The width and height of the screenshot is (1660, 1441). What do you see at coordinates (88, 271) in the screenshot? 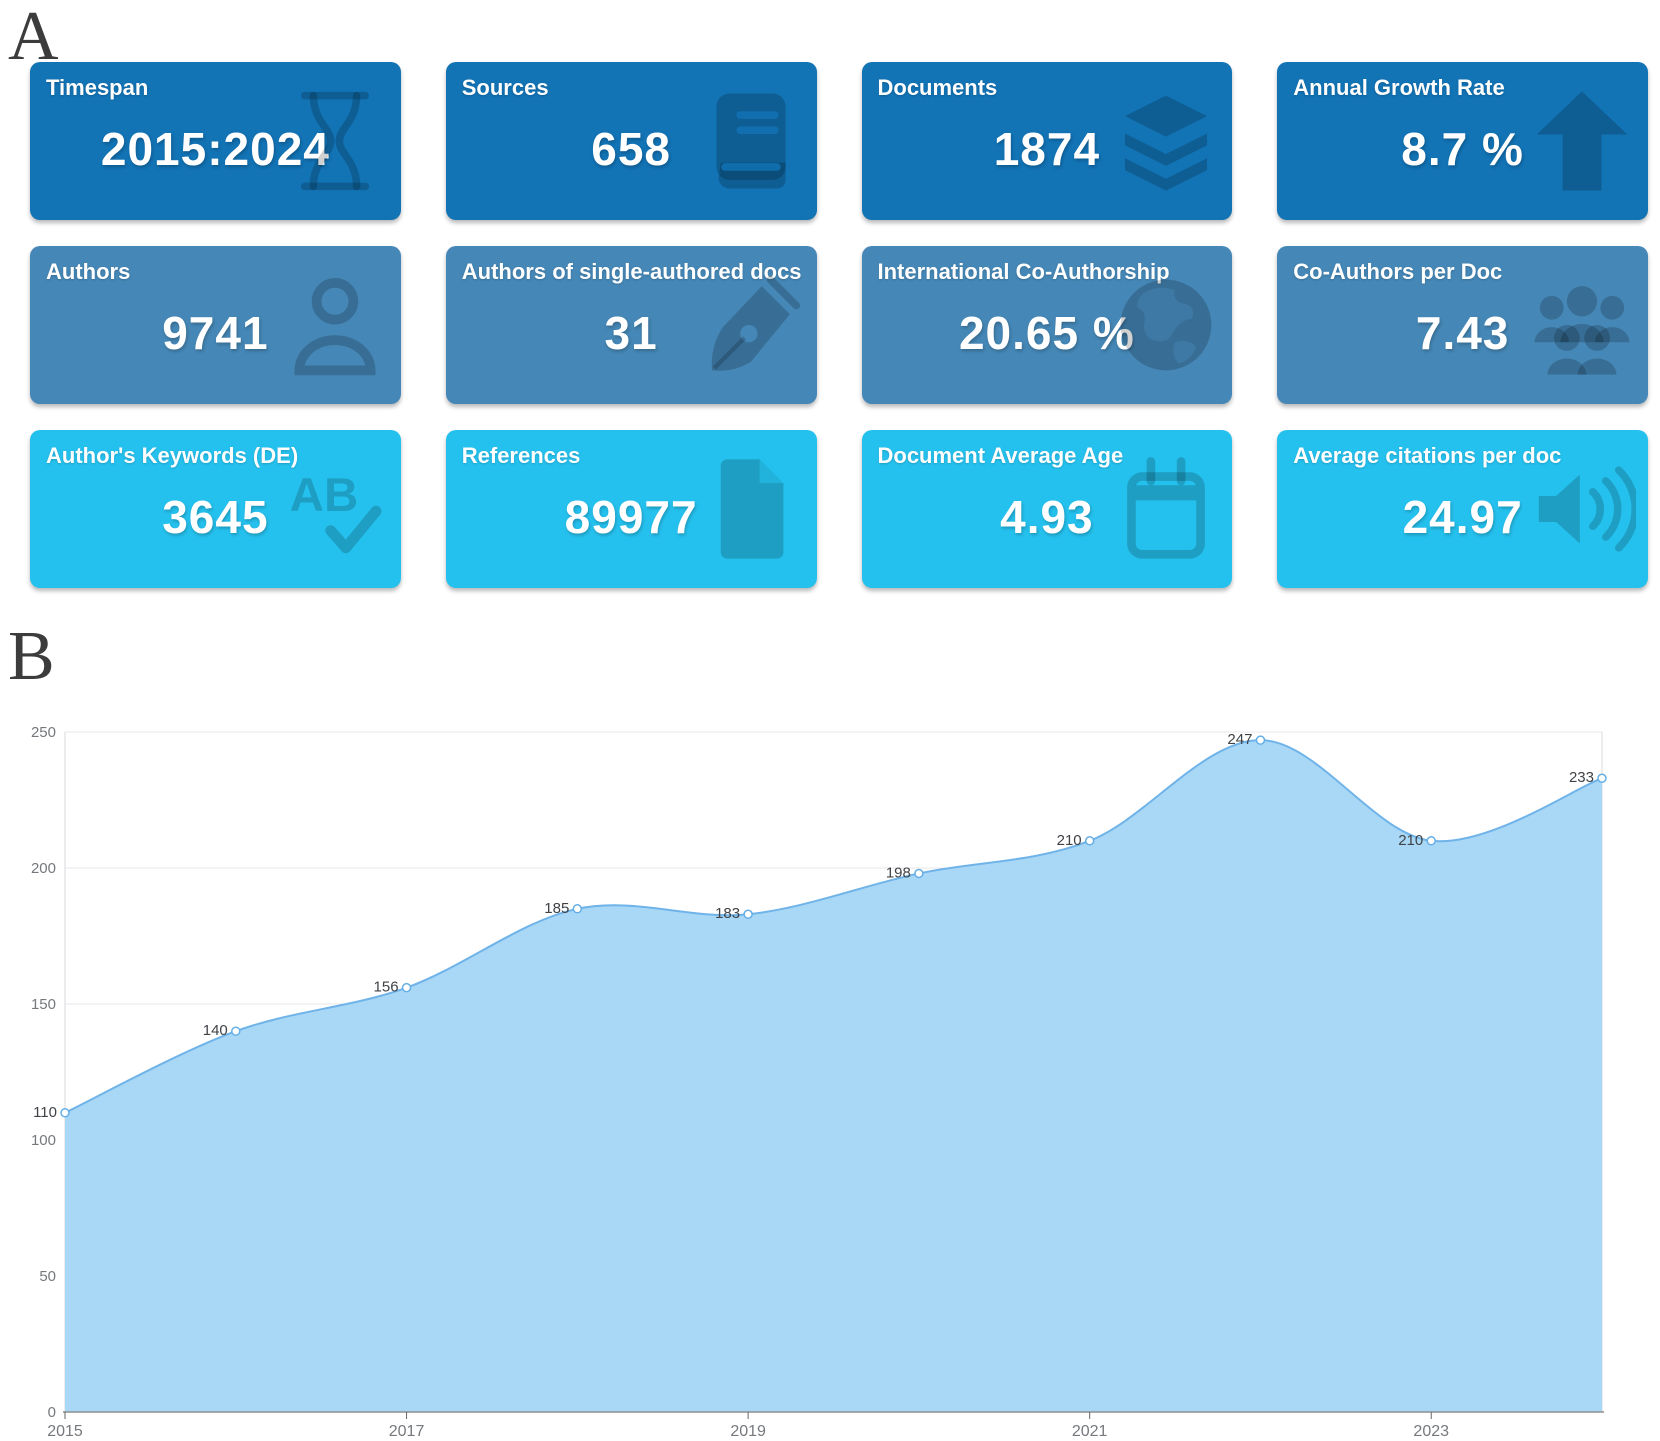
I see `stat-card-label: Authors` at bounding box center [88, 271].